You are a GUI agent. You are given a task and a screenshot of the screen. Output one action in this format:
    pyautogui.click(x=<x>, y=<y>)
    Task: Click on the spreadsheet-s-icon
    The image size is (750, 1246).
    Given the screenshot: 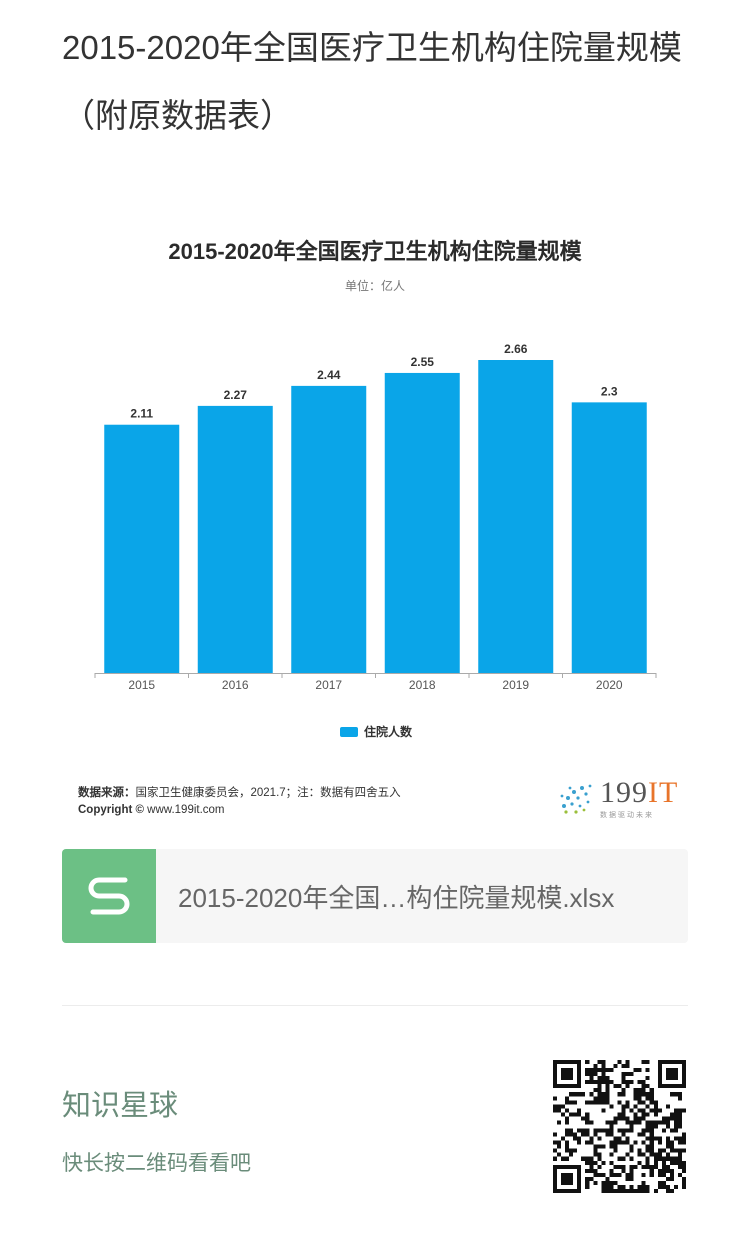 What is the action you would take?
    pyautogui.click(x=109, y=896)
    